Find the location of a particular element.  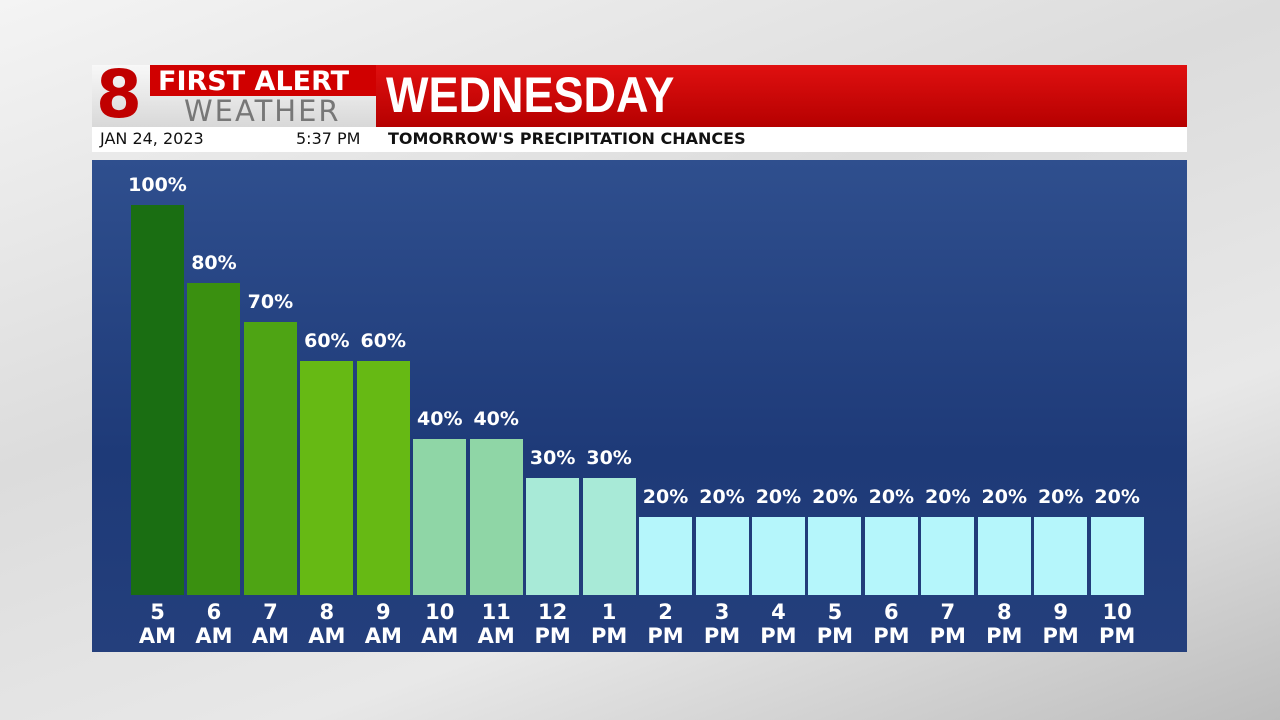

value-label: 80% is located at coordinates (214, 263).